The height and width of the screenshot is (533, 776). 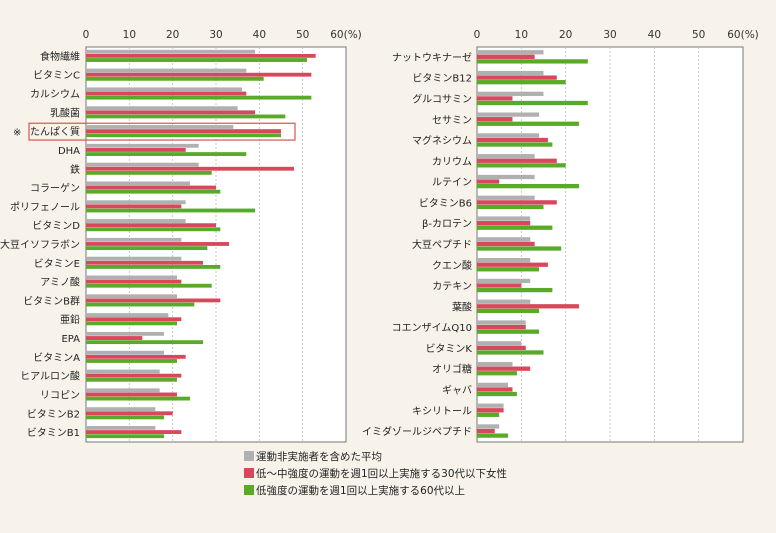 What do you see at coordinates (432, 58) in the screenshot?
I see `right-category-label: ナットウキナーゼ` at bounding box center [432, 58].